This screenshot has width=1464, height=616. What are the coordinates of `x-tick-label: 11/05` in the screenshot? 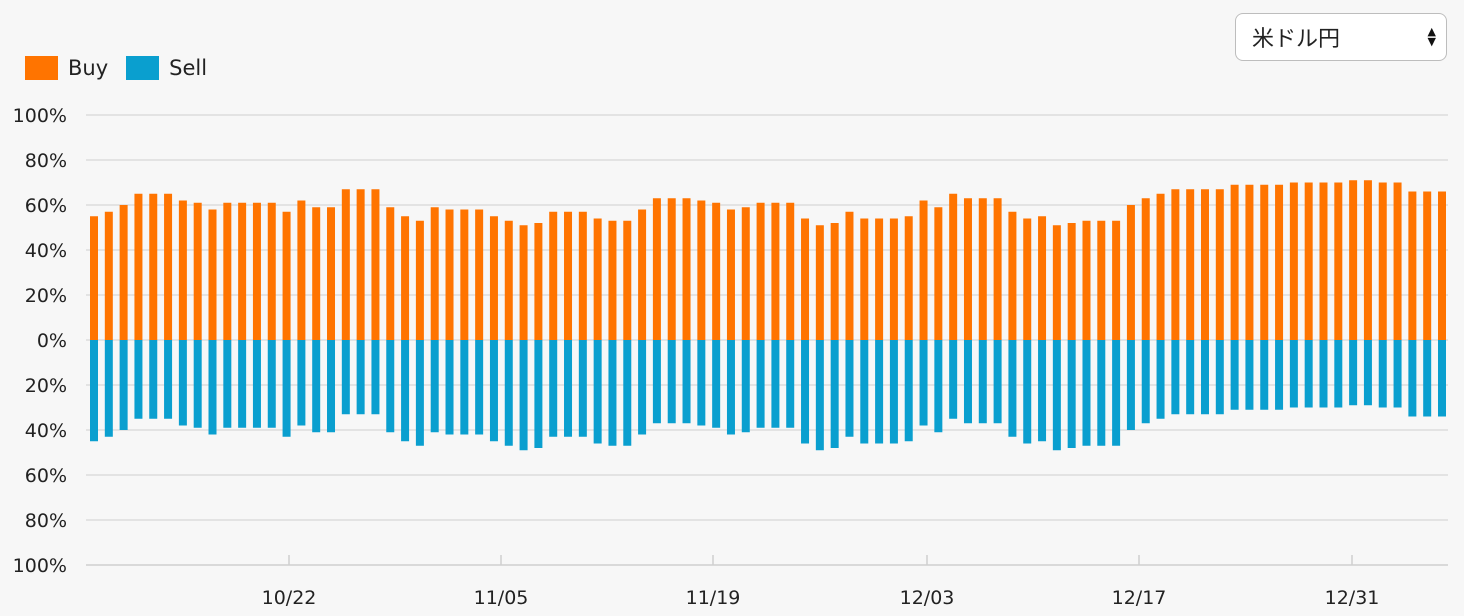 It's located at (501, 598).